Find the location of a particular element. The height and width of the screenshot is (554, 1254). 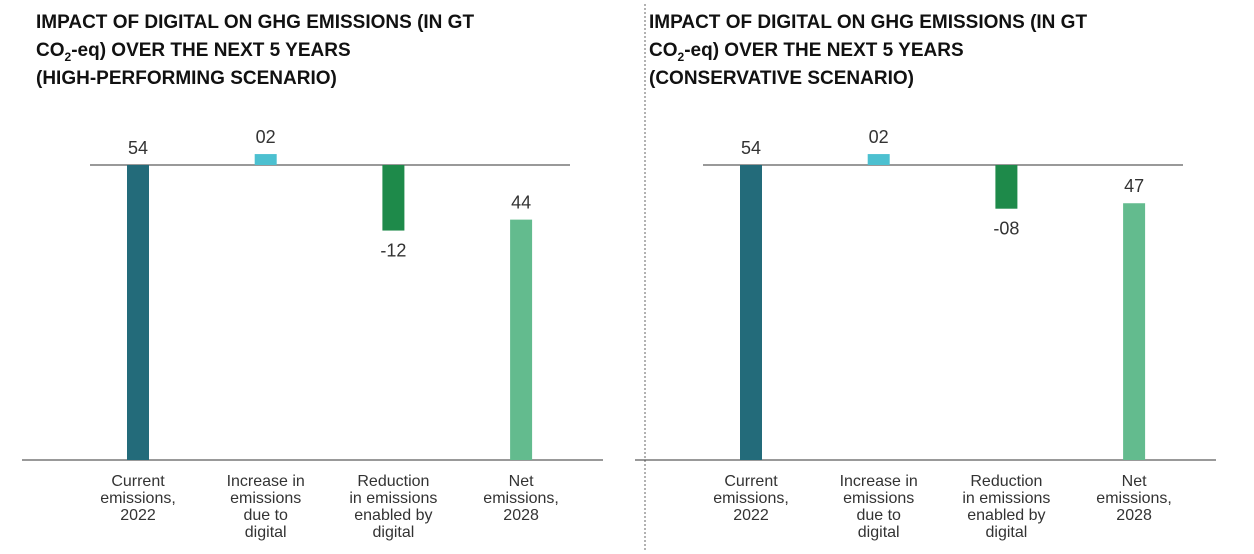

value-label: -12 is located at coordinates (393, 251).